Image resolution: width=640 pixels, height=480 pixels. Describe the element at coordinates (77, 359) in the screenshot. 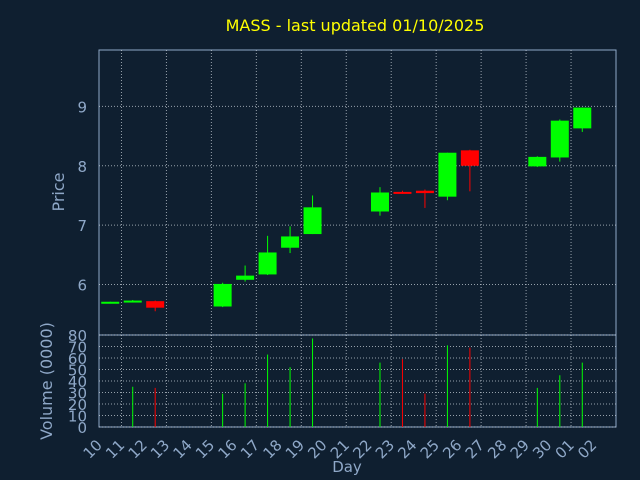

I see `volume-tick-label: 60` at that location.